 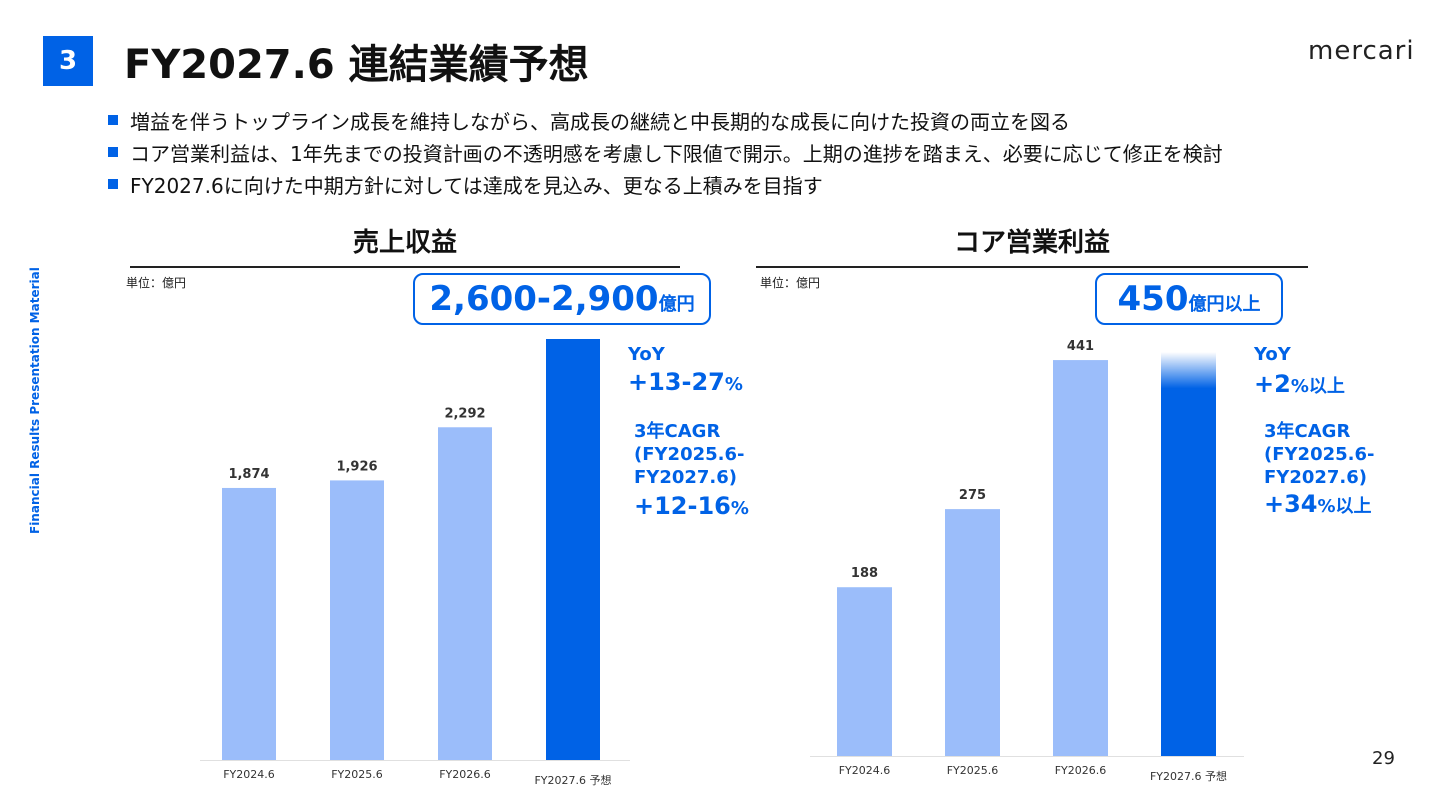 What do you see at coordinates (1272, 354) in the screenshot?
I see `core-yoy-label: YoY` at bounding box center [1272, 354].